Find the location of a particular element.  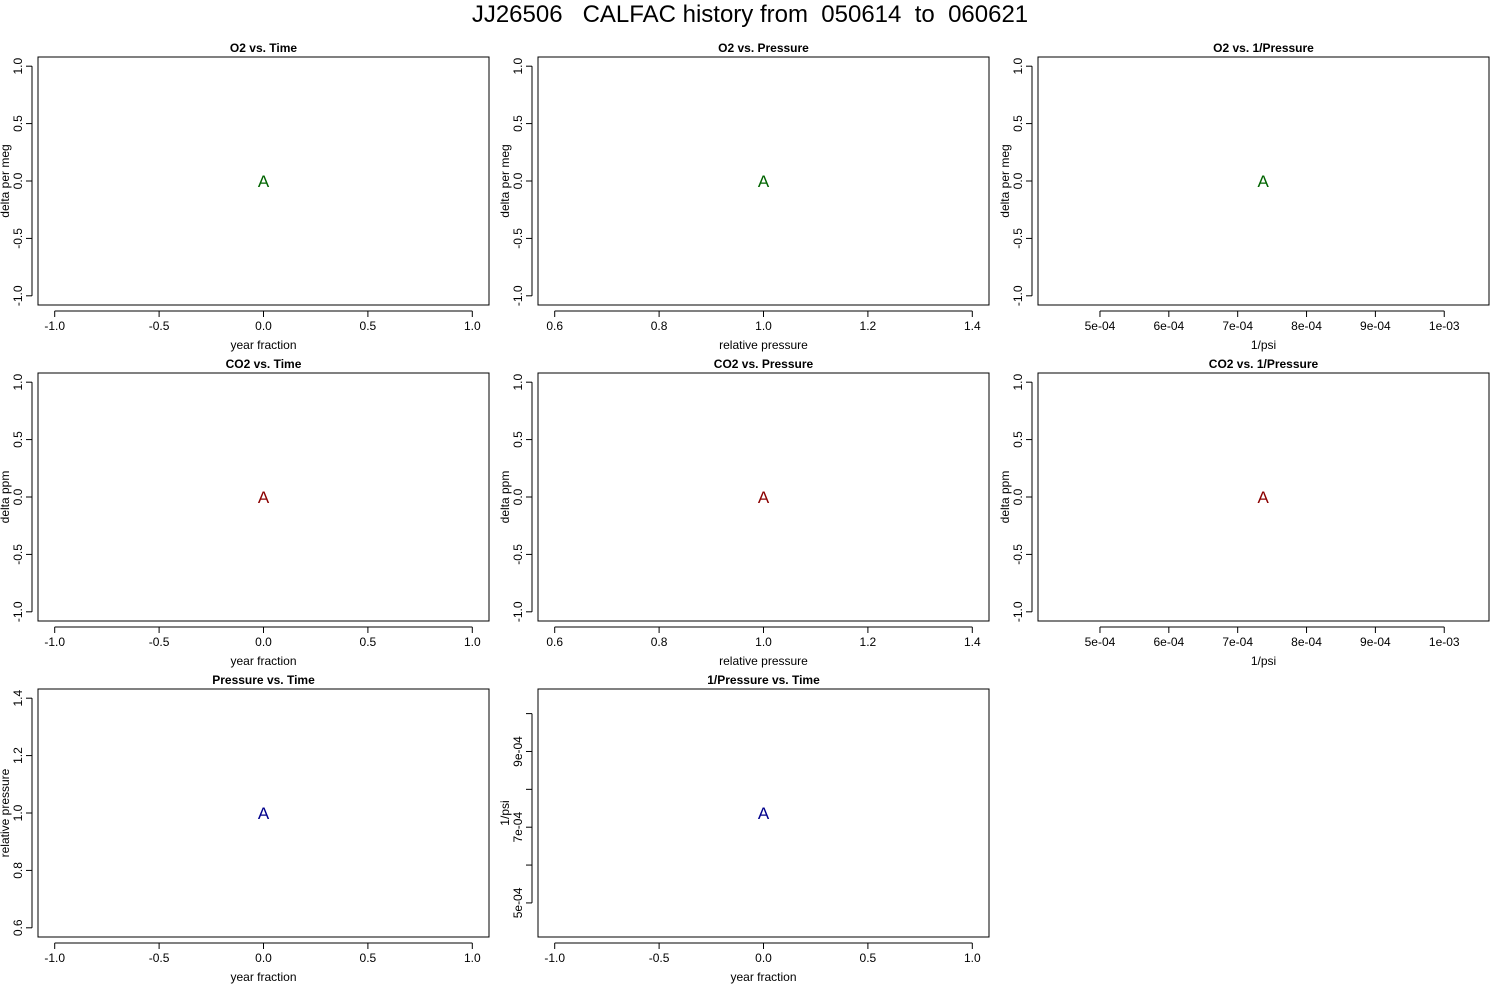

panel-title: O2 vs. Pressure is located at coordinates (763, 48).